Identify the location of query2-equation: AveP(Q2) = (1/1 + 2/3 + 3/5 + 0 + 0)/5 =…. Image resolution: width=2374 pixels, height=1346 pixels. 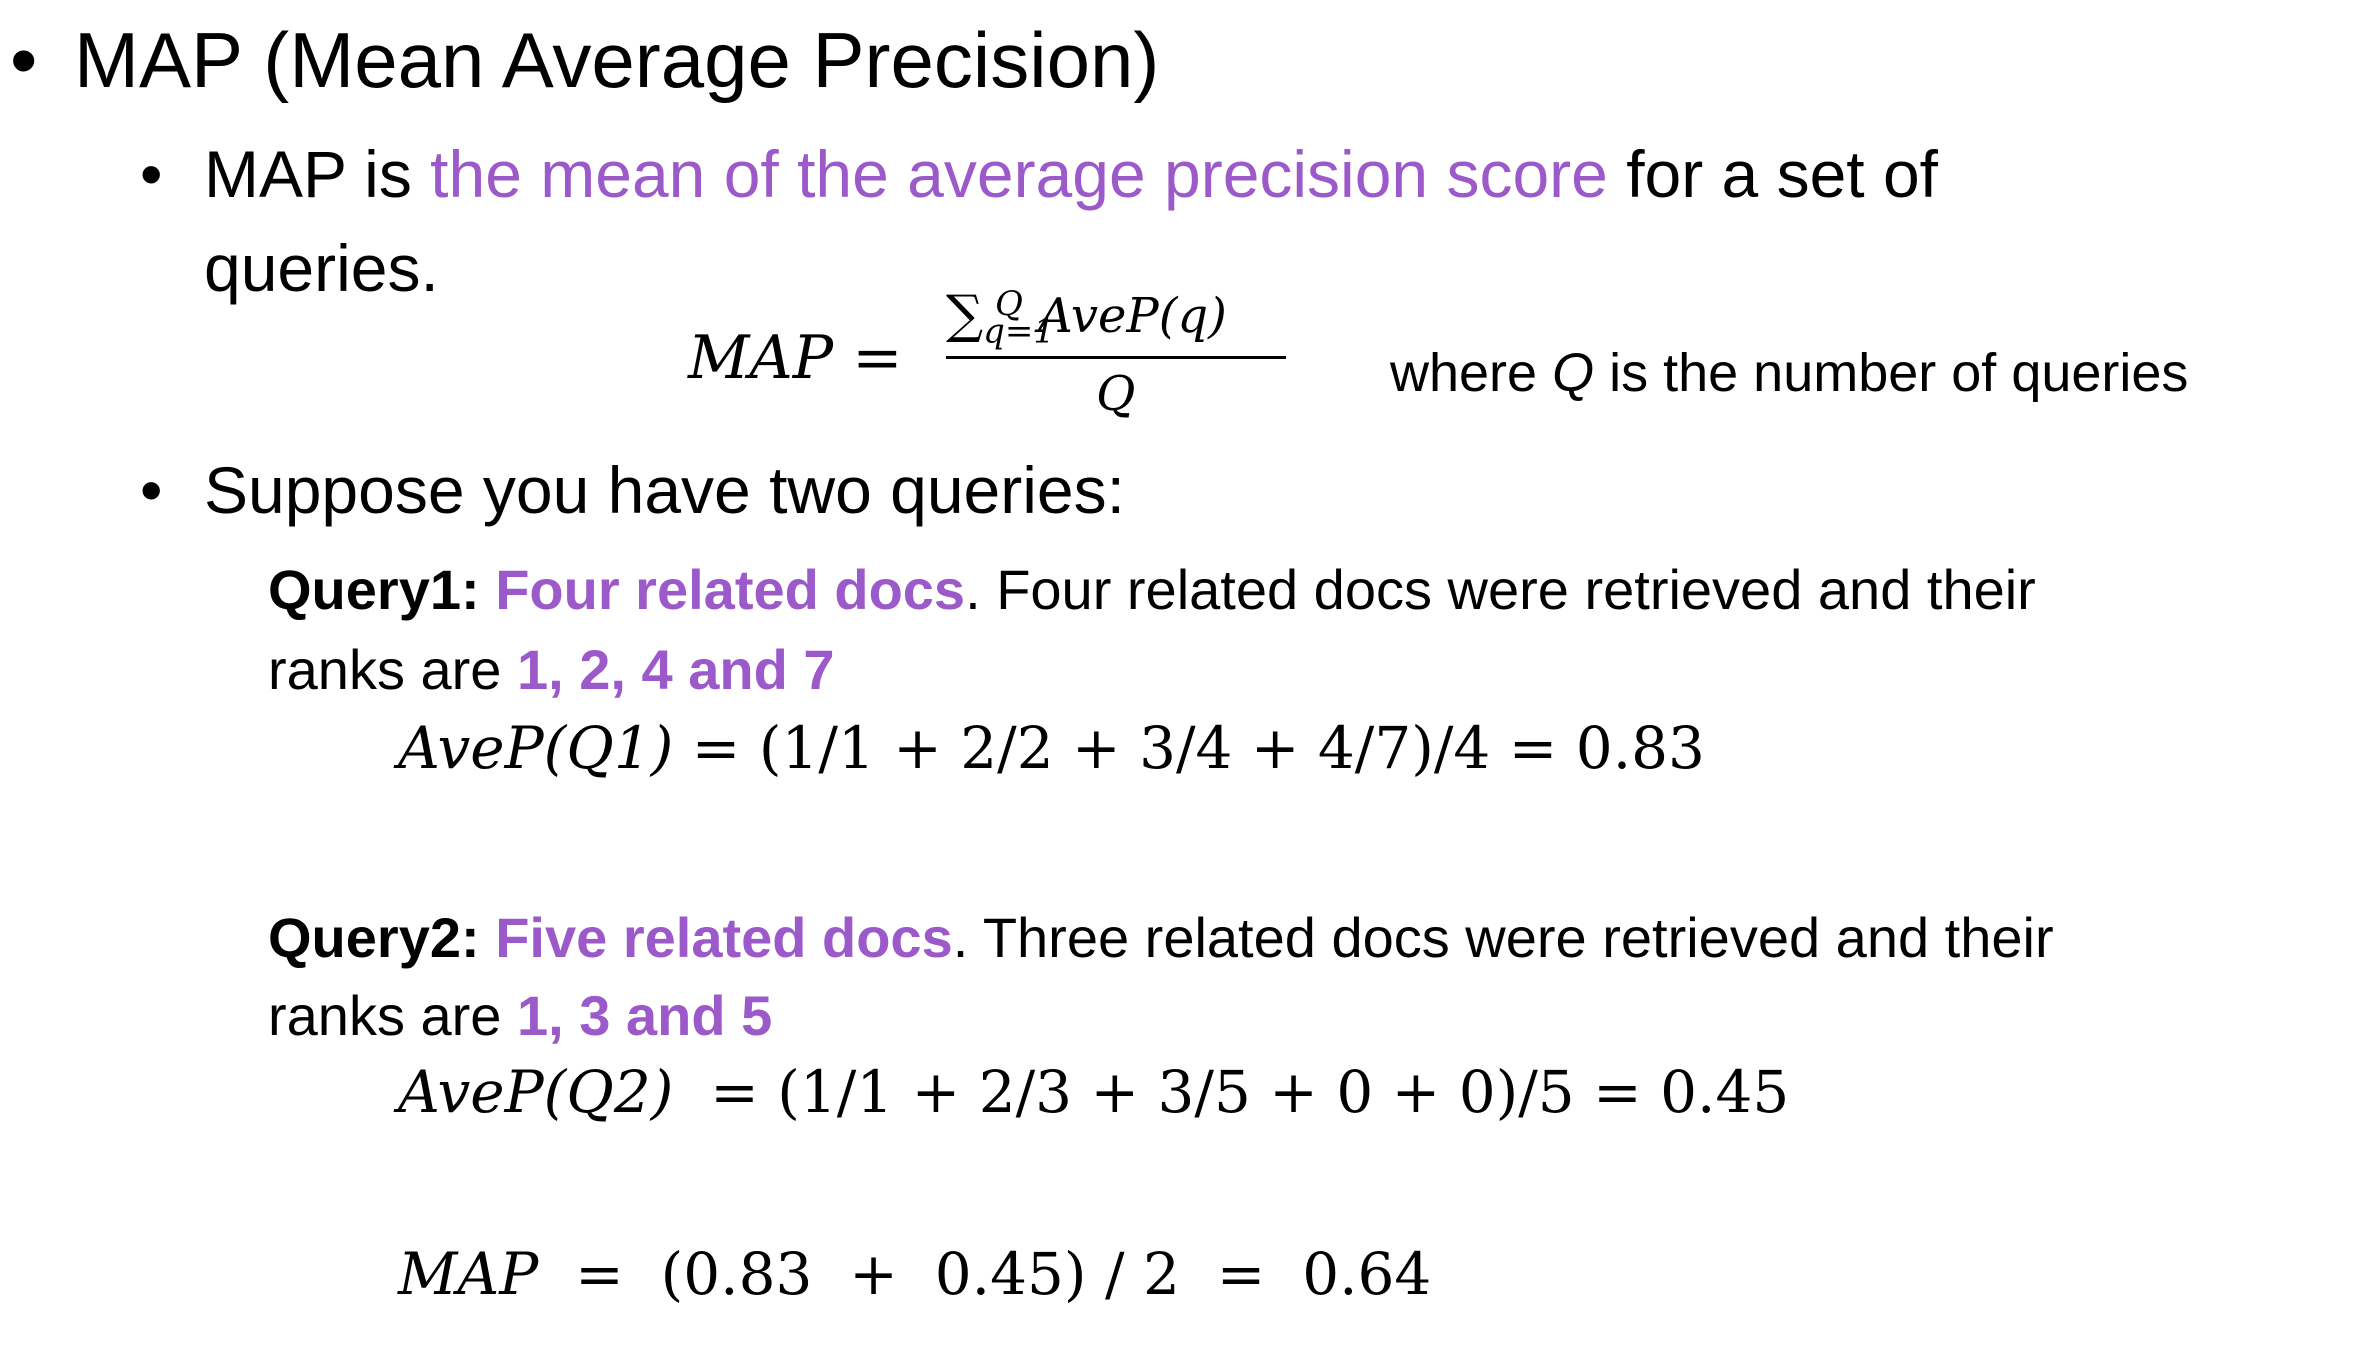
(1093, 1092).